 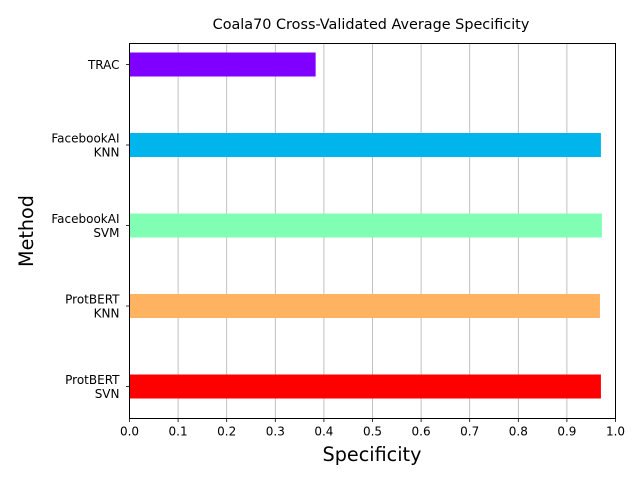 What do you see at coordinates (469, 432) in the screenshot?
I see `x-tick-label: 0.7` at bounding box center [469, 432].